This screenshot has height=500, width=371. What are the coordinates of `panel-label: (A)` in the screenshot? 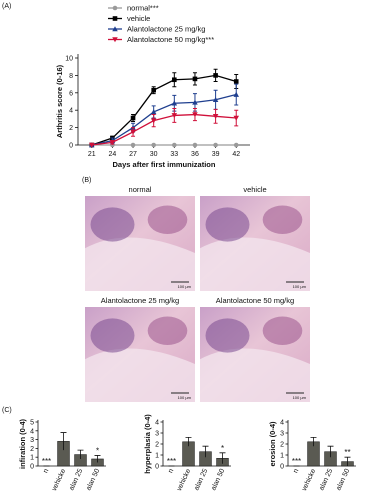 It's located at (6, 6).